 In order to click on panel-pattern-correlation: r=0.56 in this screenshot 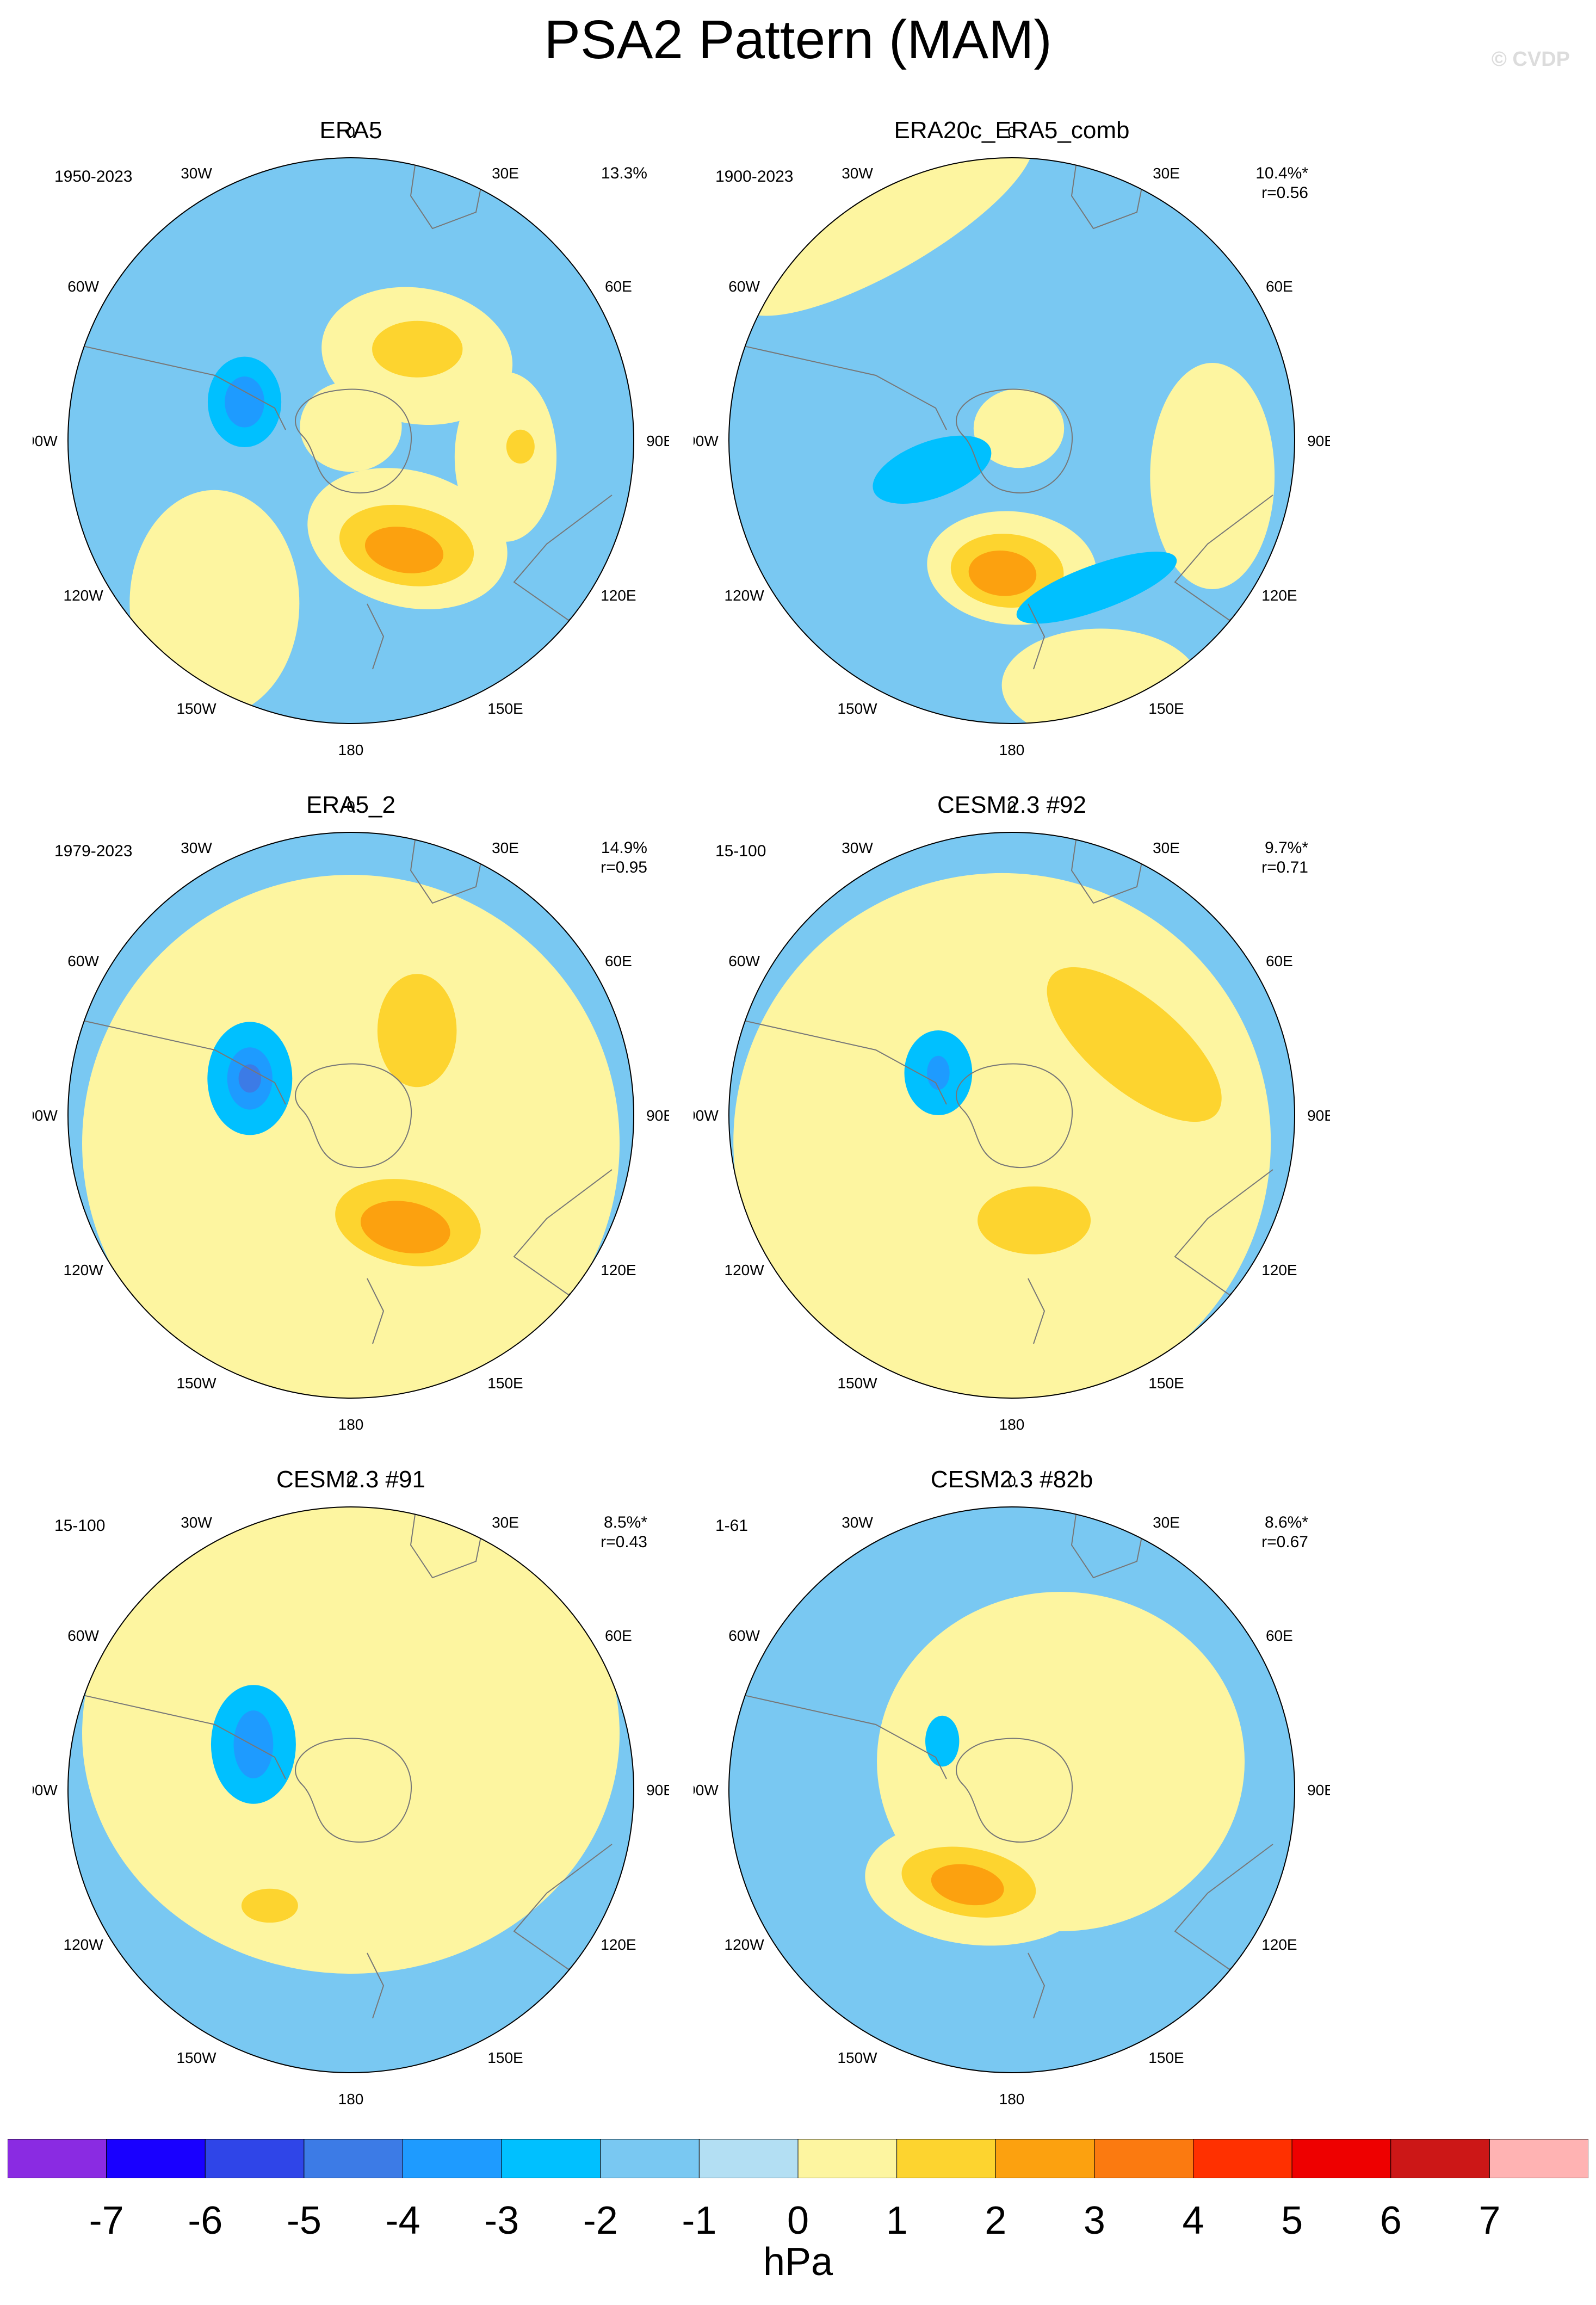, I will do `click(1284, 193)`.